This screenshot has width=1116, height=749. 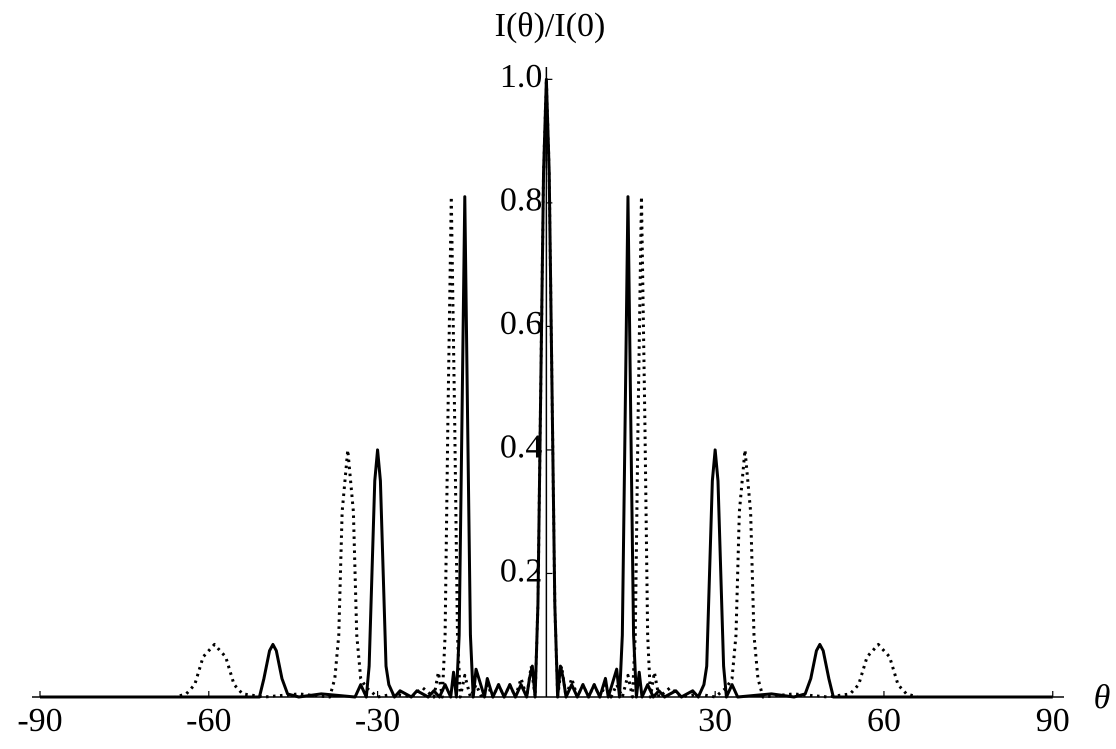 I want to click on x-tick-label: 90, so click(x=1053, y=720).